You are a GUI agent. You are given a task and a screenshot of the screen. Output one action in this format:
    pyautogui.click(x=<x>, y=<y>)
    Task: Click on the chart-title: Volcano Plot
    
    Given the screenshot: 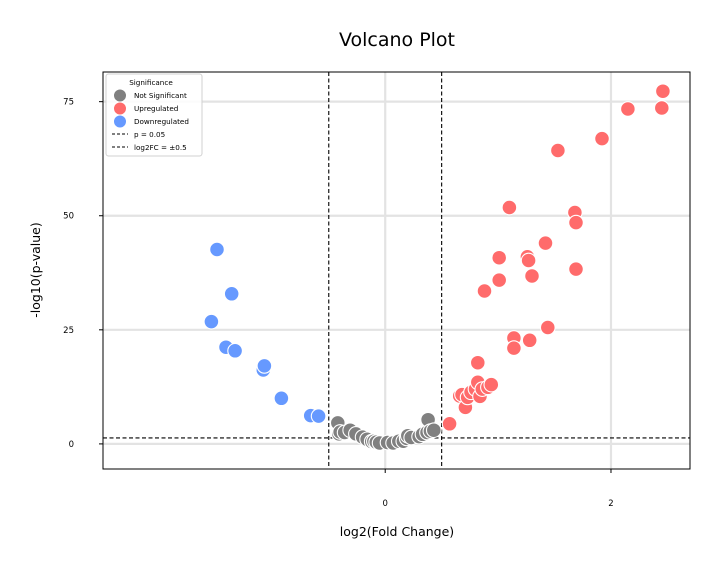 What is the action you would take?
    pyautogui.click(x=397, y=40)
    